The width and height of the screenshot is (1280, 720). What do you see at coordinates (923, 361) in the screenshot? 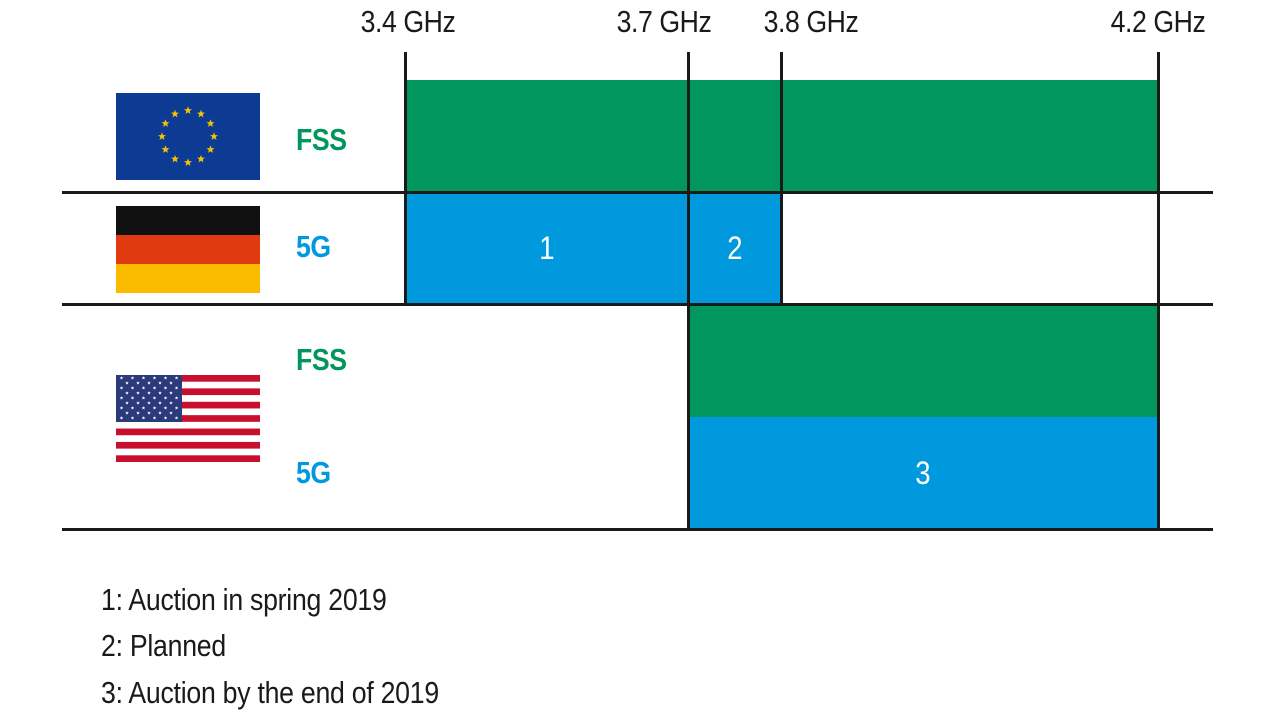
I see `us-fss-block` at bounding box center [923, 361].